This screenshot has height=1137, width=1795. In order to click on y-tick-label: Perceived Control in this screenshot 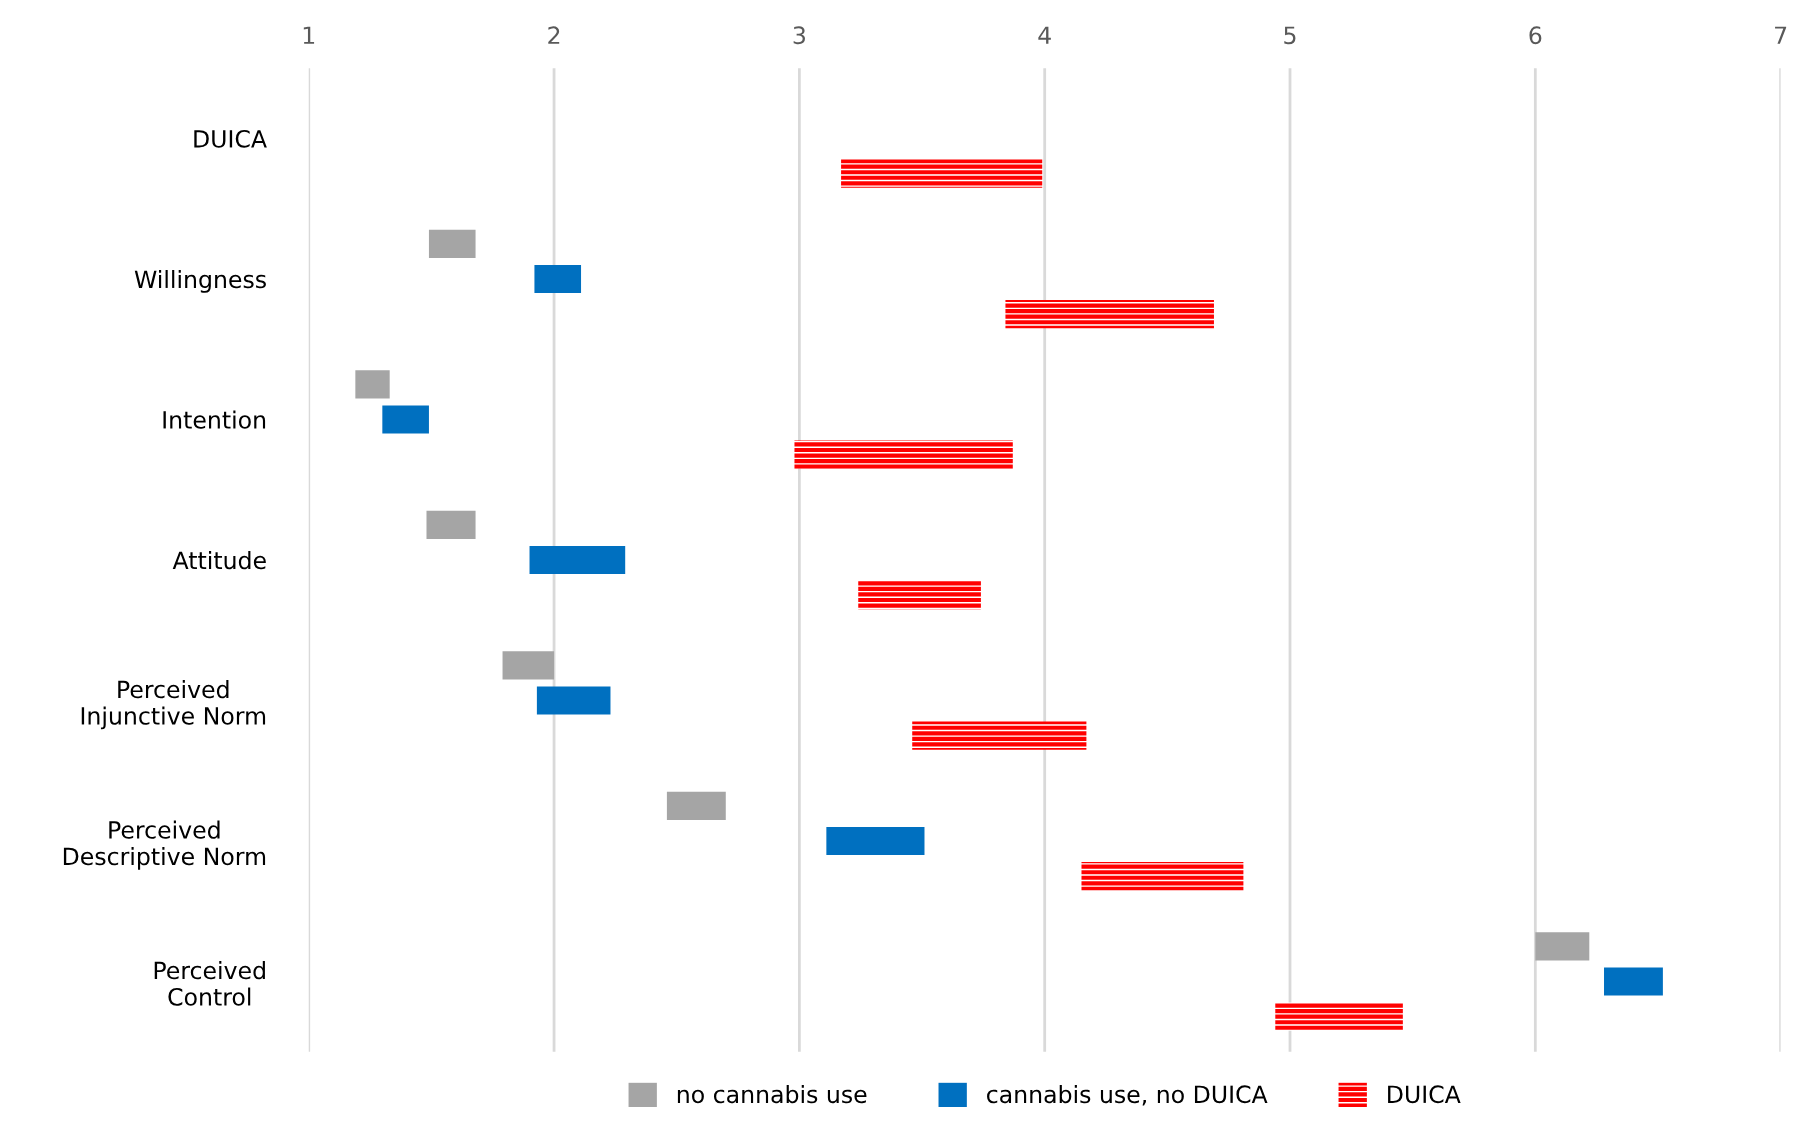, I will do `click(209, 983)`.